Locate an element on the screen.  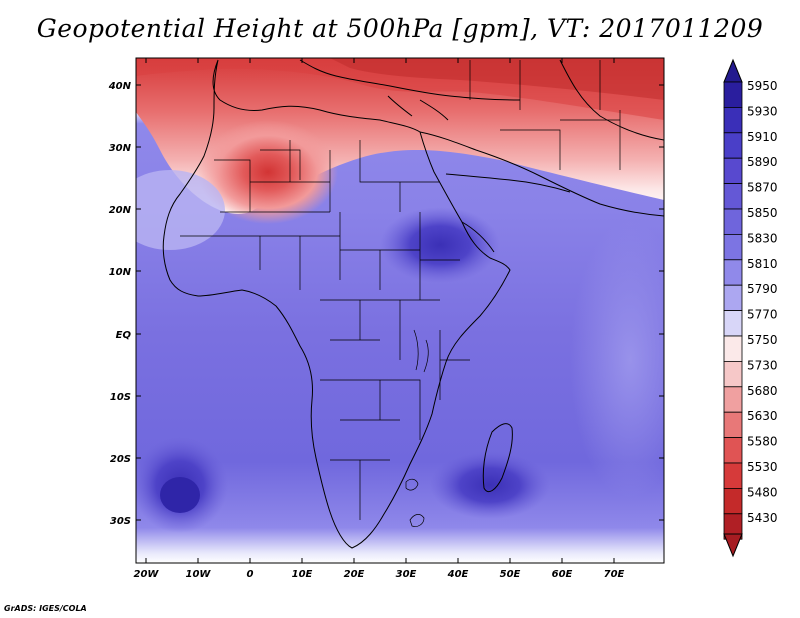
lat-labels: 40N 30N 20N 10N EQ 10S 20S 30S is located at coordinates (120, 304).